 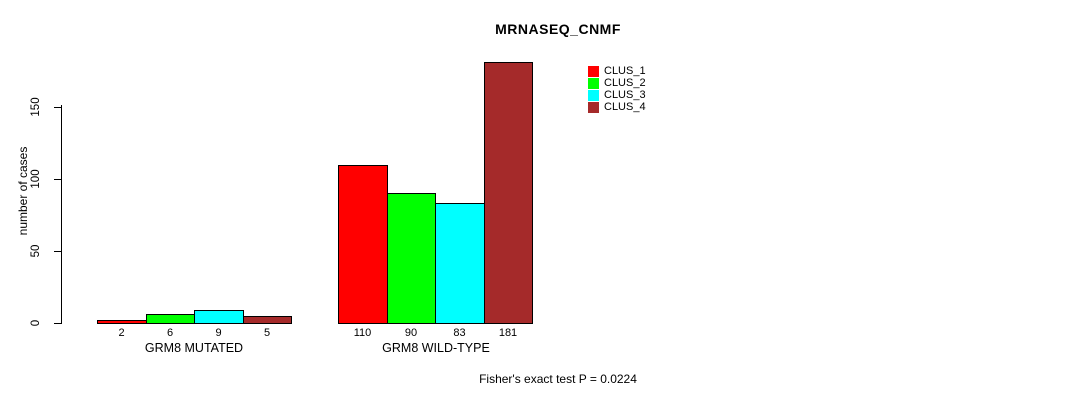 I want to click on bar-clus_4-group2, so click(x=508, y=193).